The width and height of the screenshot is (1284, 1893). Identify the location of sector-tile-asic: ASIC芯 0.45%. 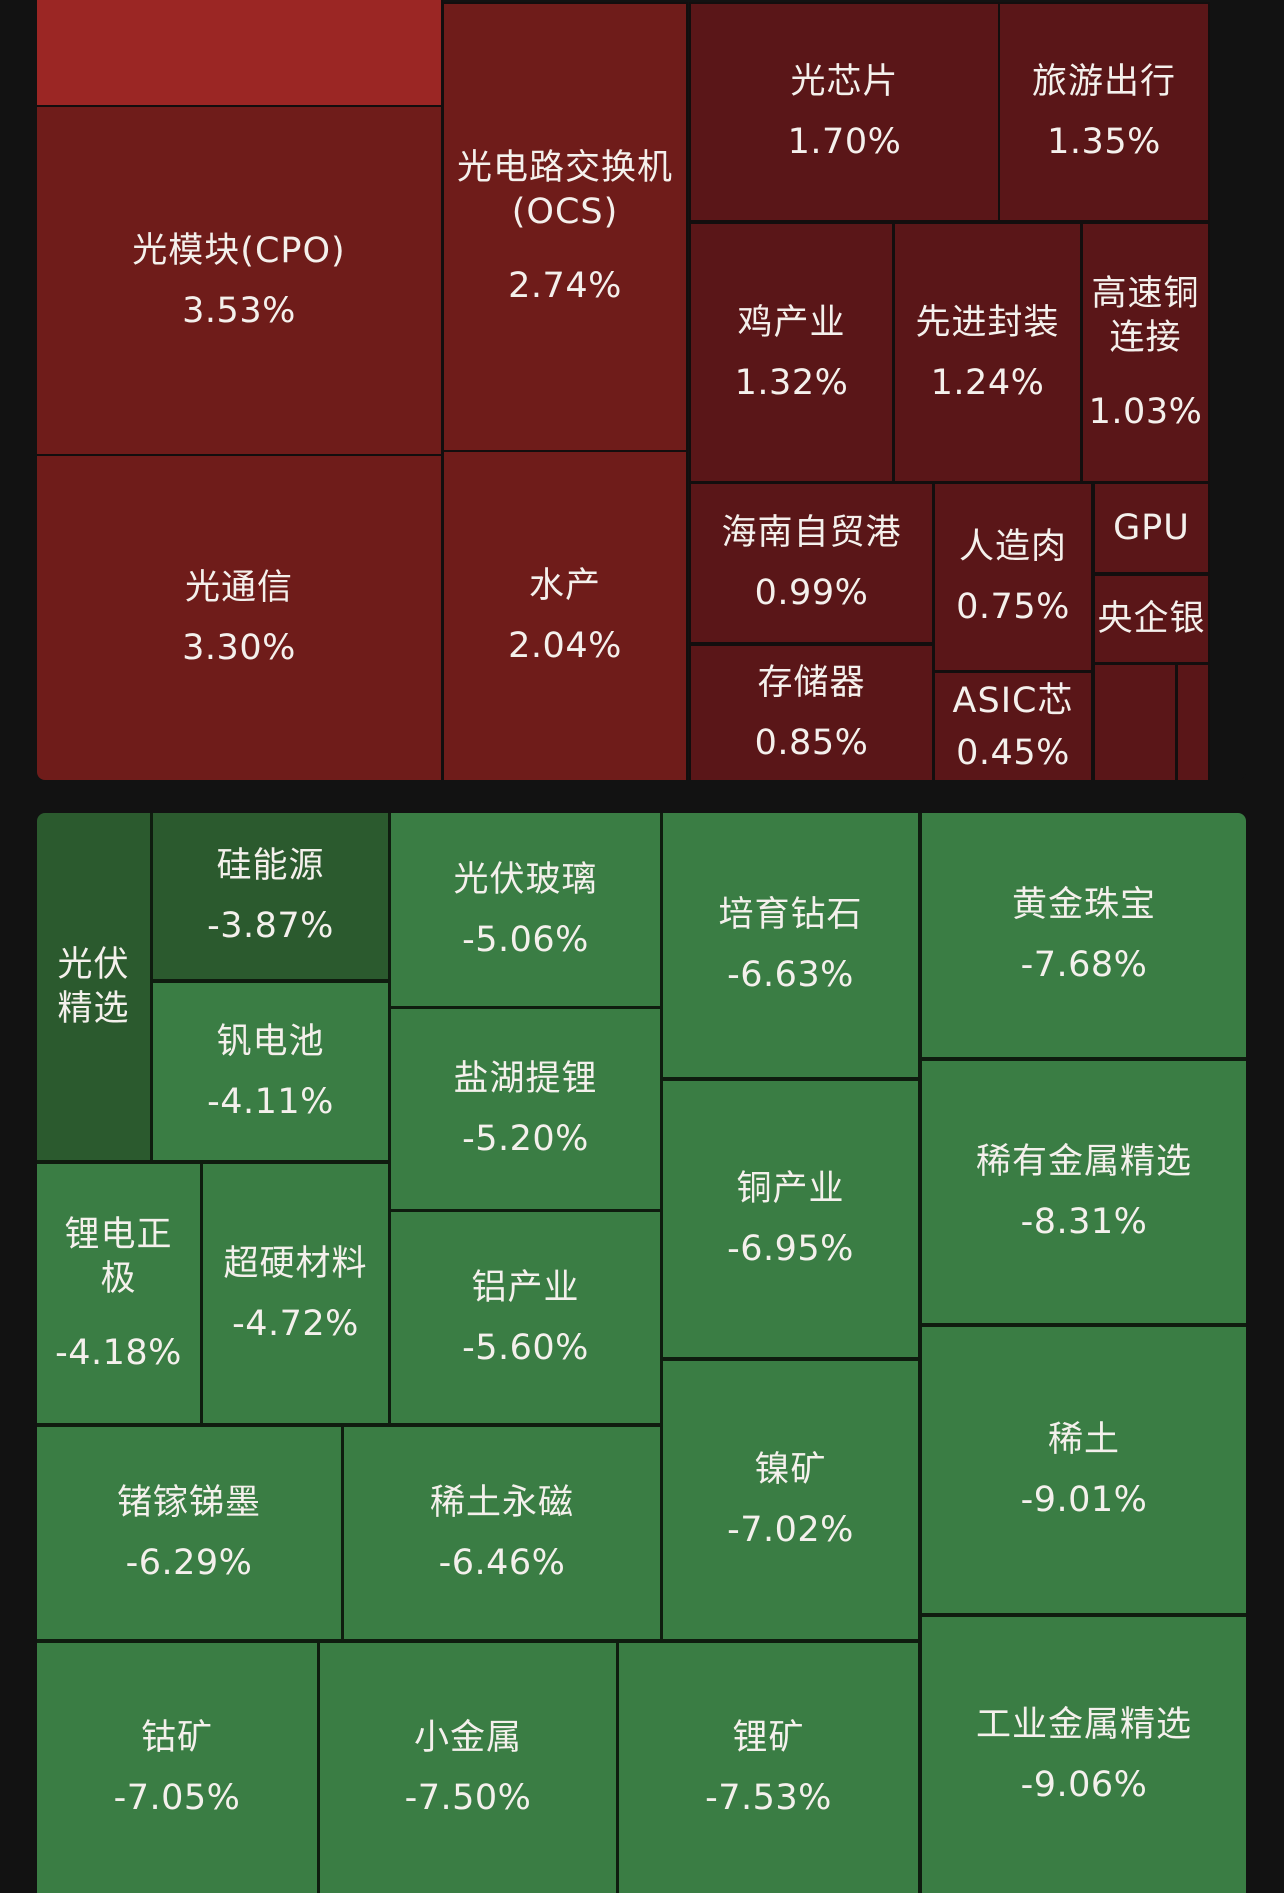
(1013, 725).